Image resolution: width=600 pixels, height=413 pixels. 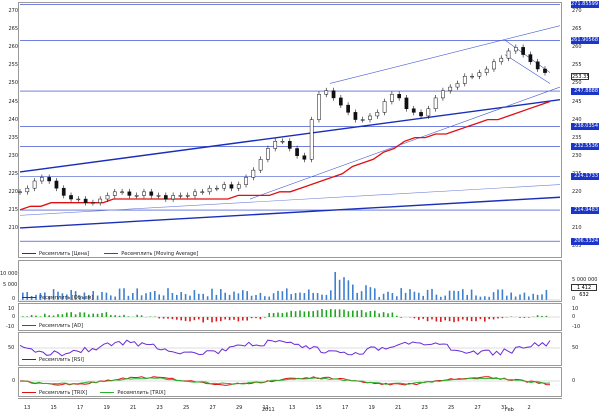 What do you see at coordinates (585, 241) in the screenshot?
I see `level-marker: 206.3324` at bounding box center [585, 241].